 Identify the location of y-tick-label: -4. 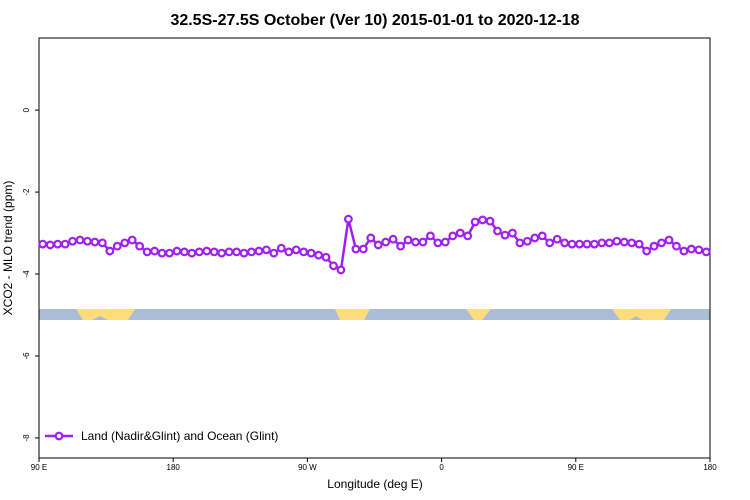
(26, 274).